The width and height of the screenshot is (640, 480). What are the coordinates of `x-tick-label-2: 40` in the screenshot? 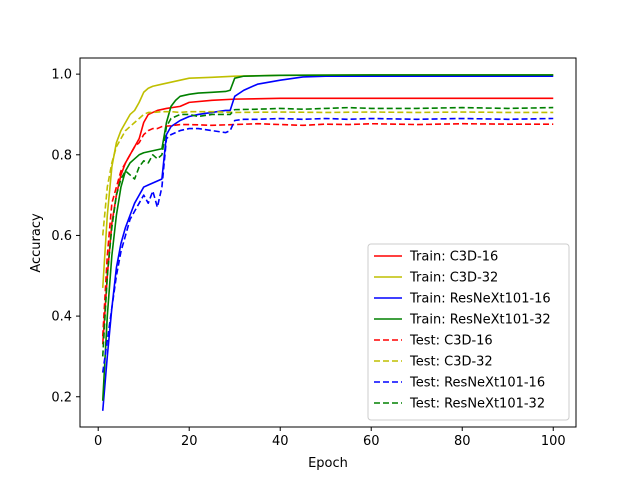 It's located at (280, 441).